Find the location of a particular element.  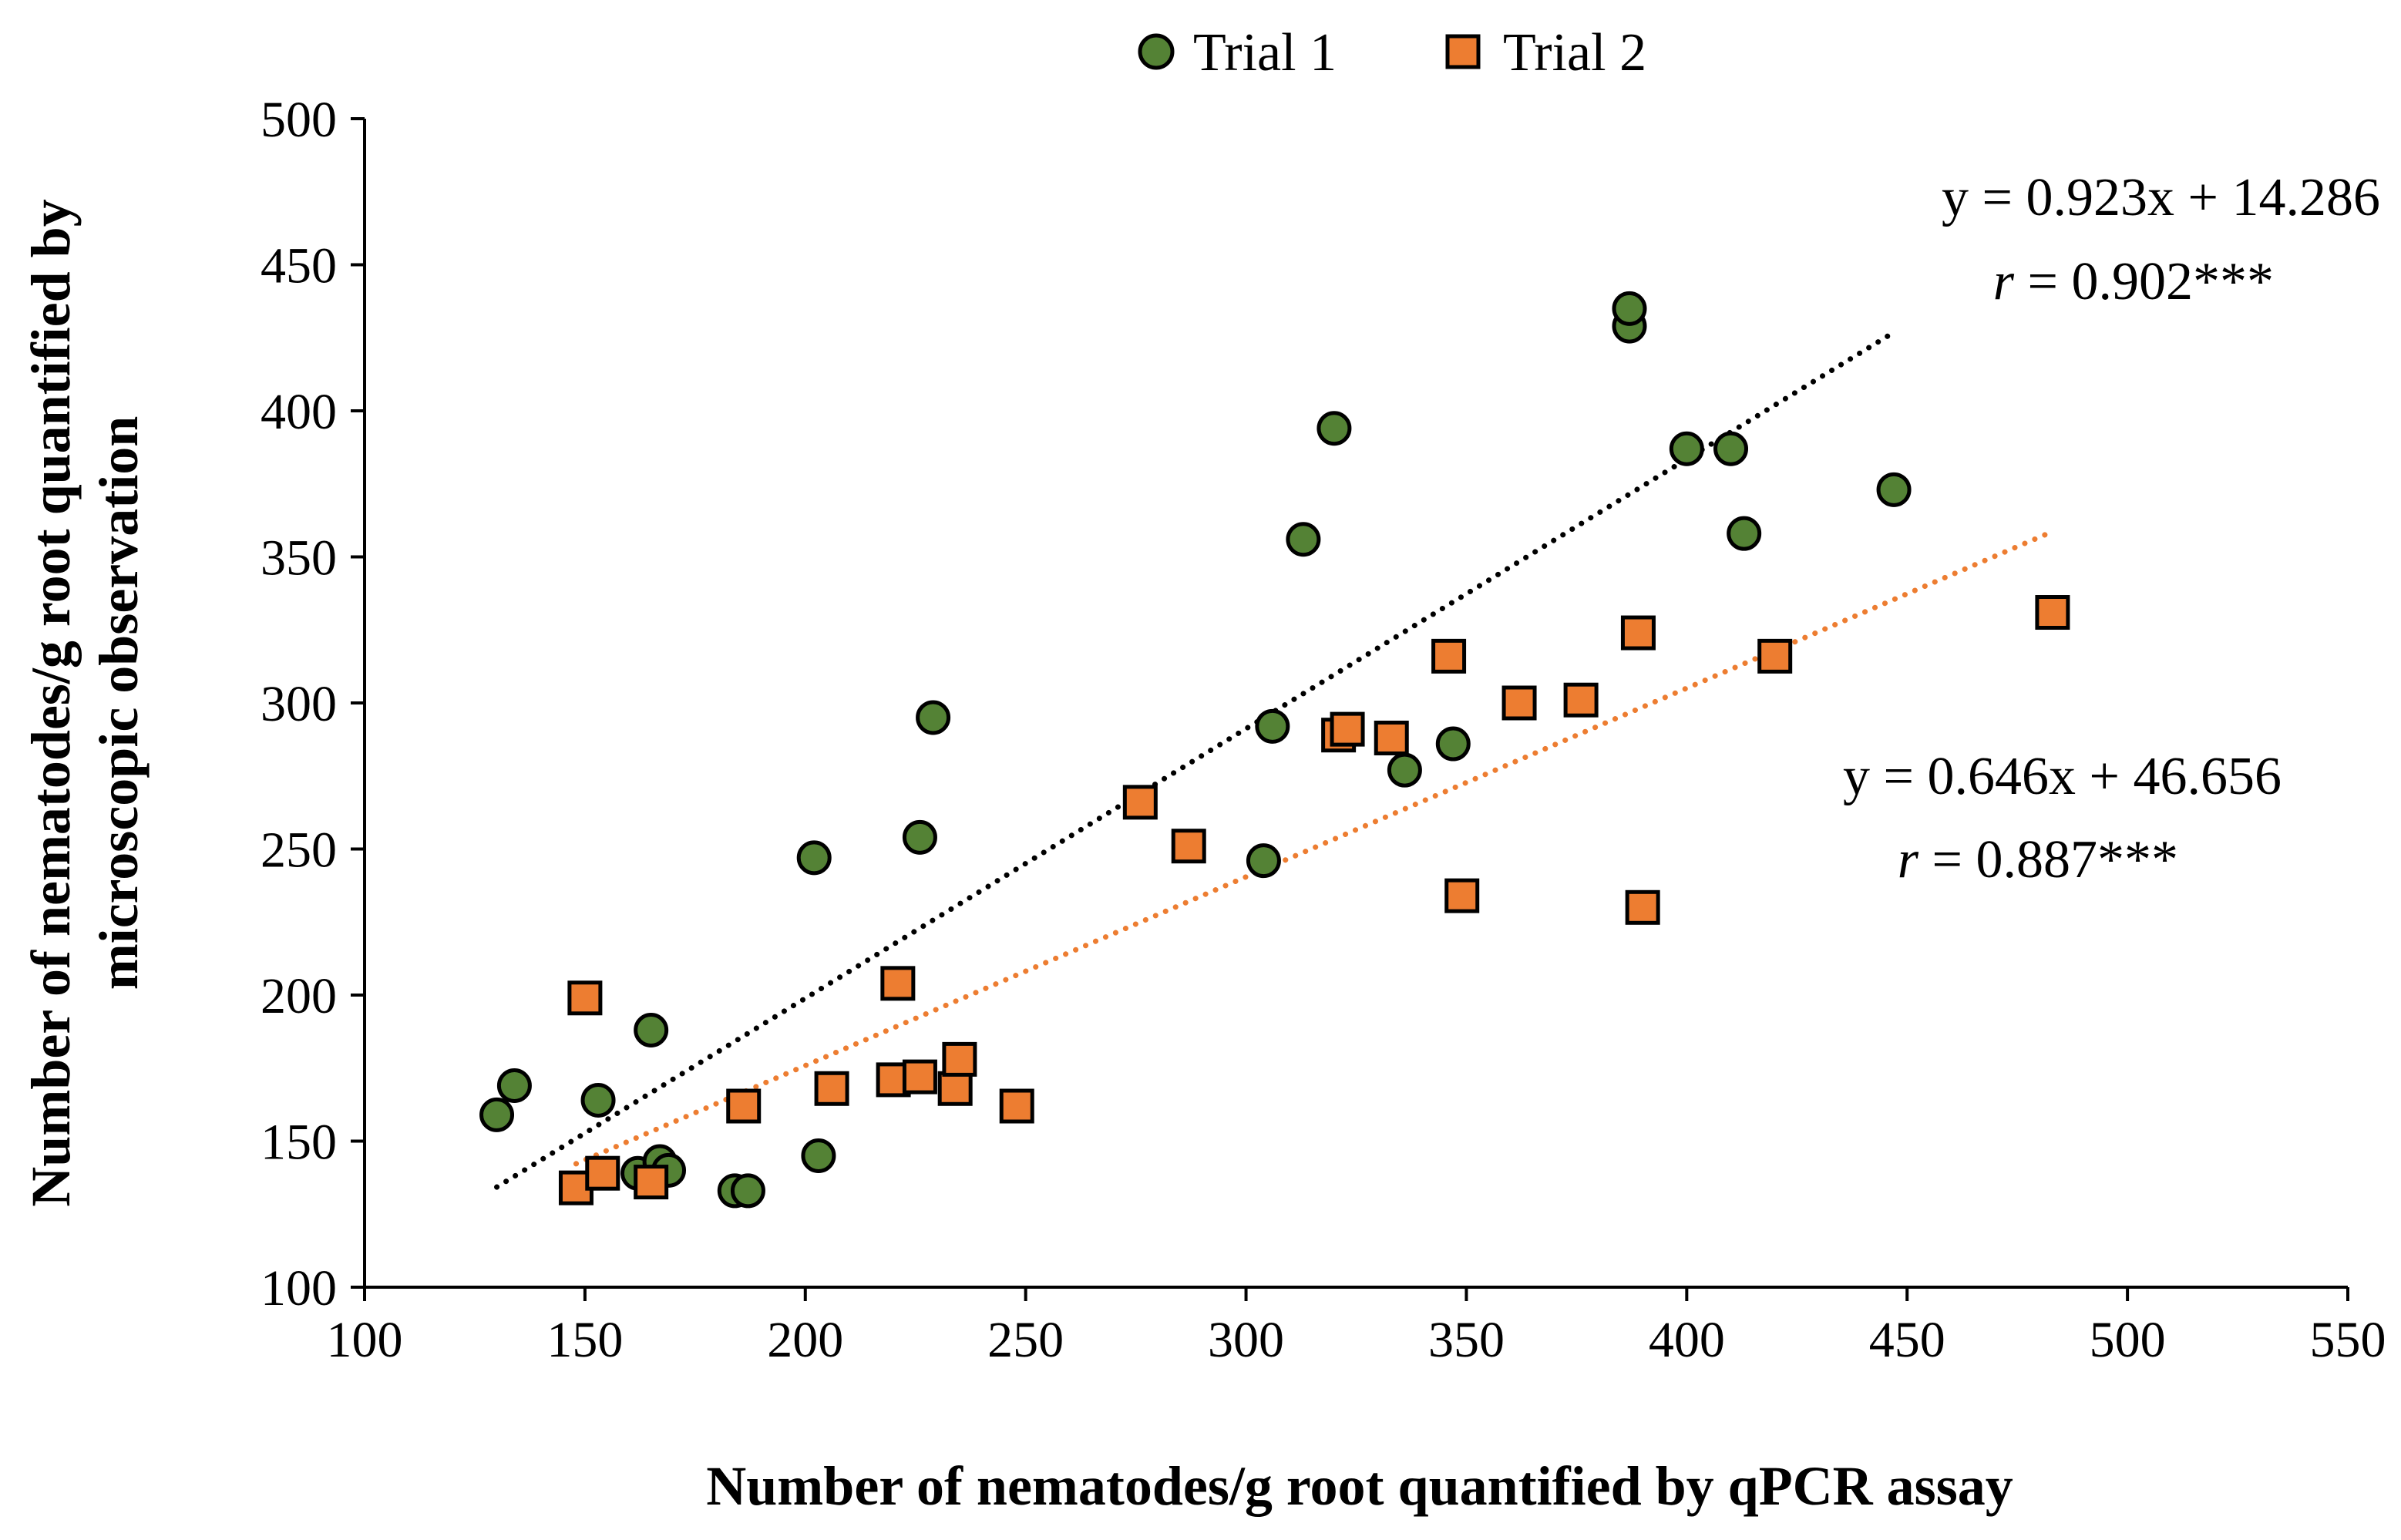

r-value-text-trial-2: = 0.887*** is located at coordinates (2048, 859).